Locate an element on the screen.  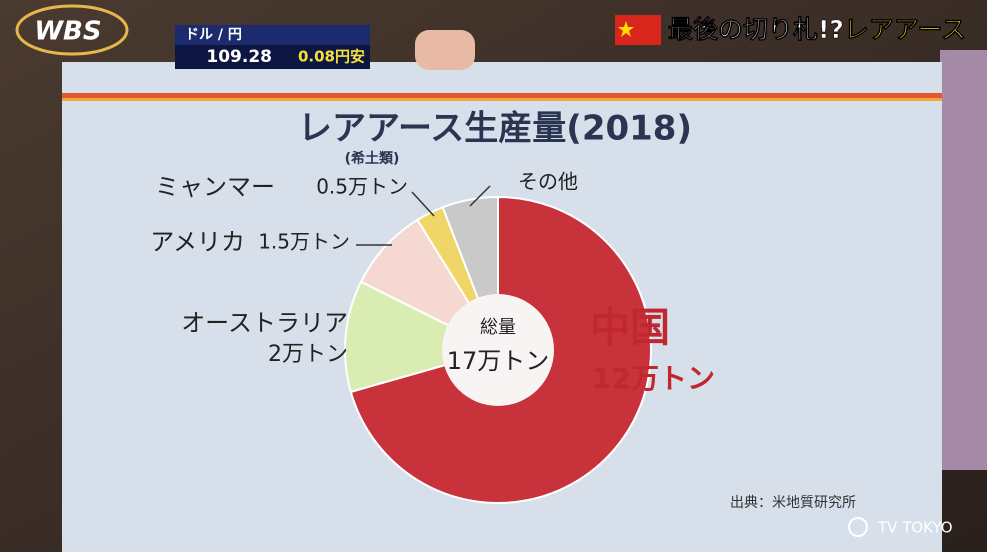
logo-ring is located at coordinates (72, 30).